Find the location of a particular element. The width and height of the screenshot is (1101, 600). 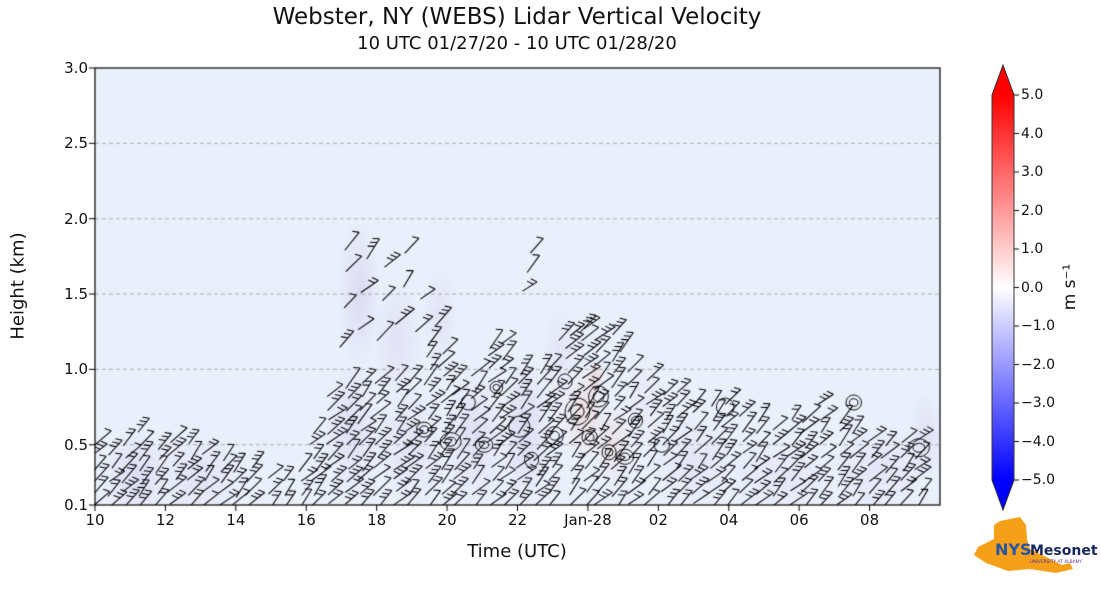

y-tick-label: 1.5 is located at coordinates (76, 294).